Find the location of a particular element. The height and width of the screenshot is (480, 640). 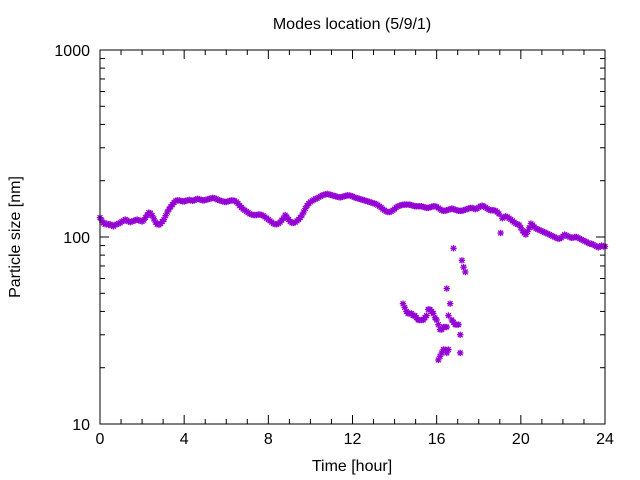

y-tick-label: 10 is located at coordinates (81, 425).